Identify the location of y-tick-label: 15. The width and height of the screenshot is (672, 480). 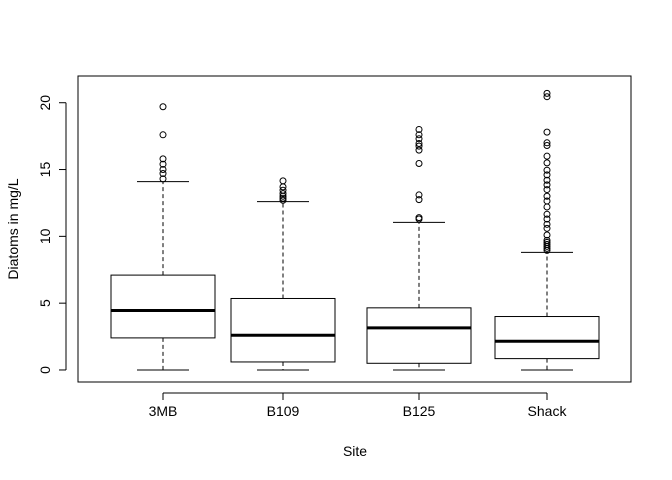
(45, 170).